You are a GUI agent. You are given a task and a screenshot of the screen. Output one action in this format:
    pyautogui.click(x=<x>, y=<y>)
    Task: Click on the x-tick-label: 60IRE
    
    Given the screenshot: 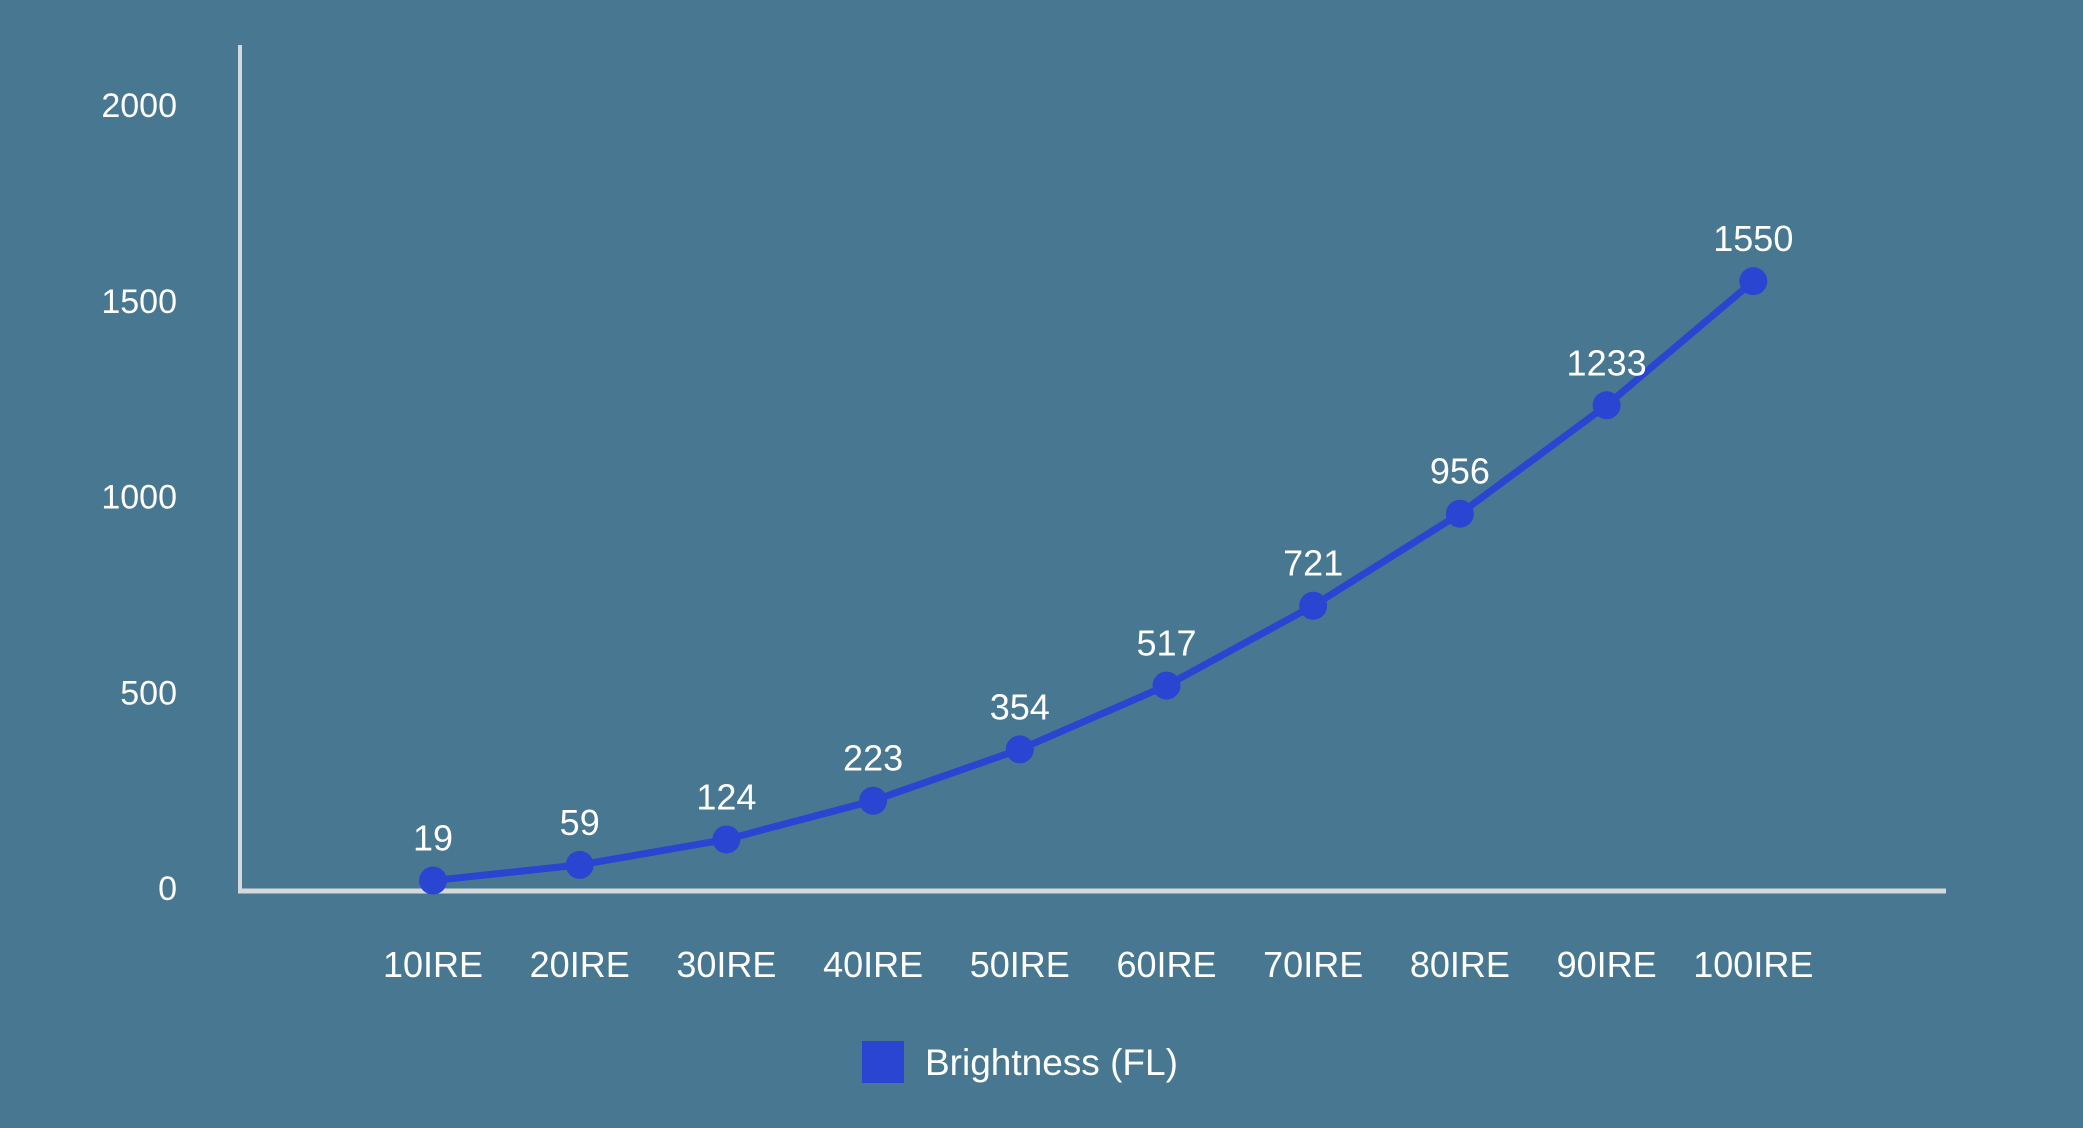 What is the action you would take?
    pyautogui.click(x=1166, y=964)
    